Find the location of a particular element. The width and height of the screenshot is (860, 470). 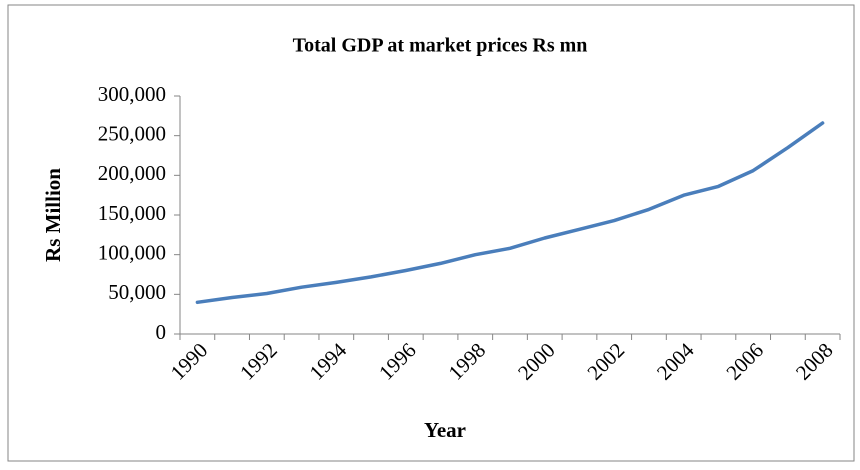

y-axis-title: Rs Million is located at coordinates (53, 215).